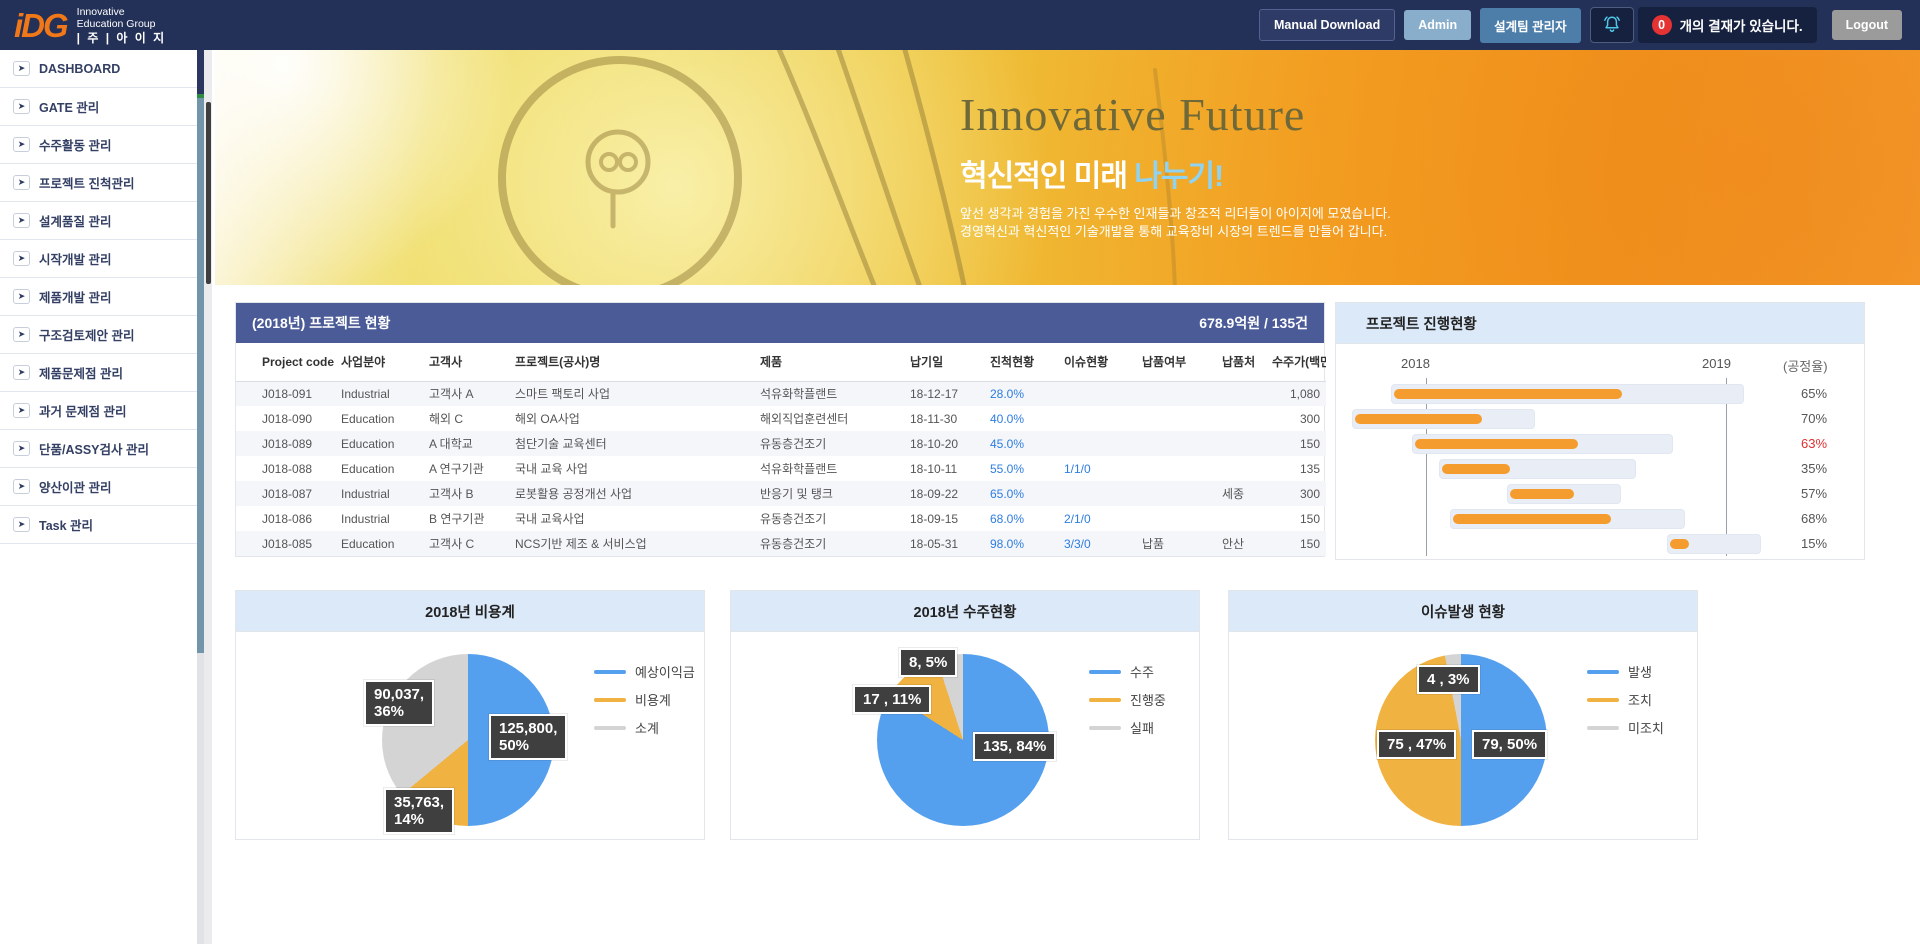 The width and height of the screenshot is (1920, 944). What do you see at coordinates (208, 193) in the screenshot?
I see `content-scrollbar-thumb` at bounding box center [208, 193].